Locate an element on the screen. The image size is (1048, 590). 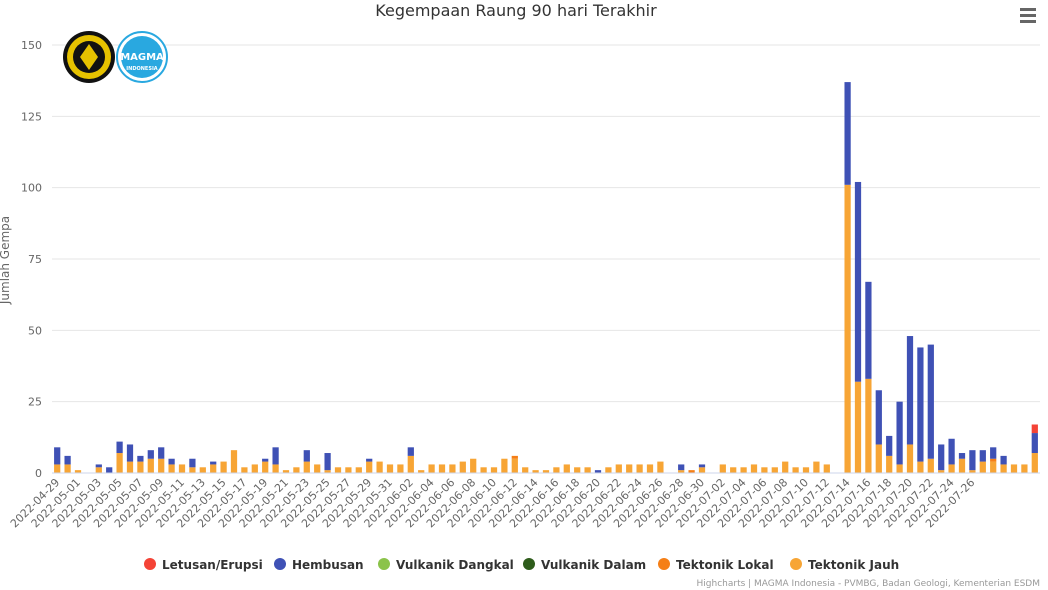
hamburger-menu-icon is located at coordinates (1026, 15).